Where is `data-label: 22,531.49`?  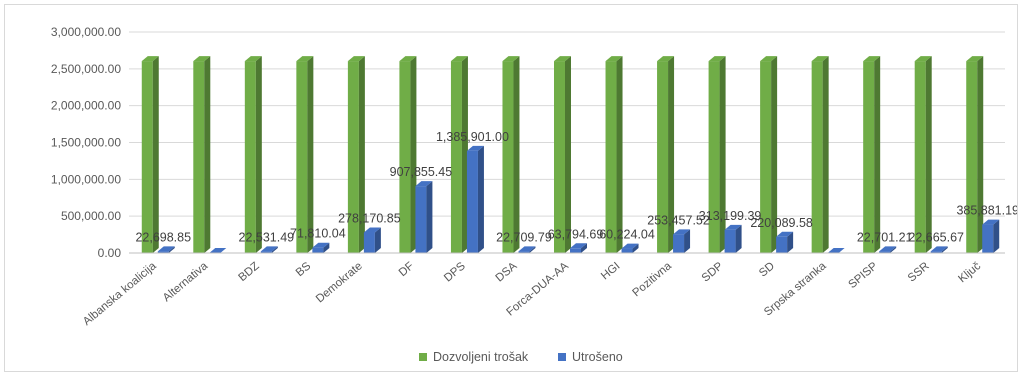
data-label: 22,531.49 is located at coordinates (267, 237).